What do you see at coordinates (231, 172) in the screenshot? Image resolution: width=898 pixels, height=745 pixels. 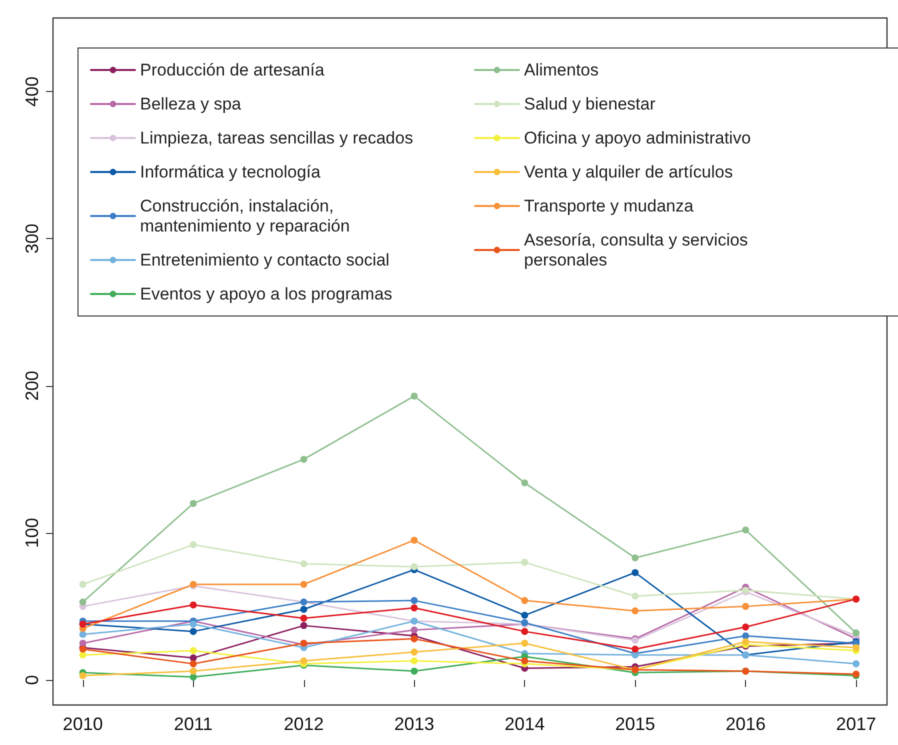 I see `legend-label: Informática y tecnología` at bounding box center [231, 172].